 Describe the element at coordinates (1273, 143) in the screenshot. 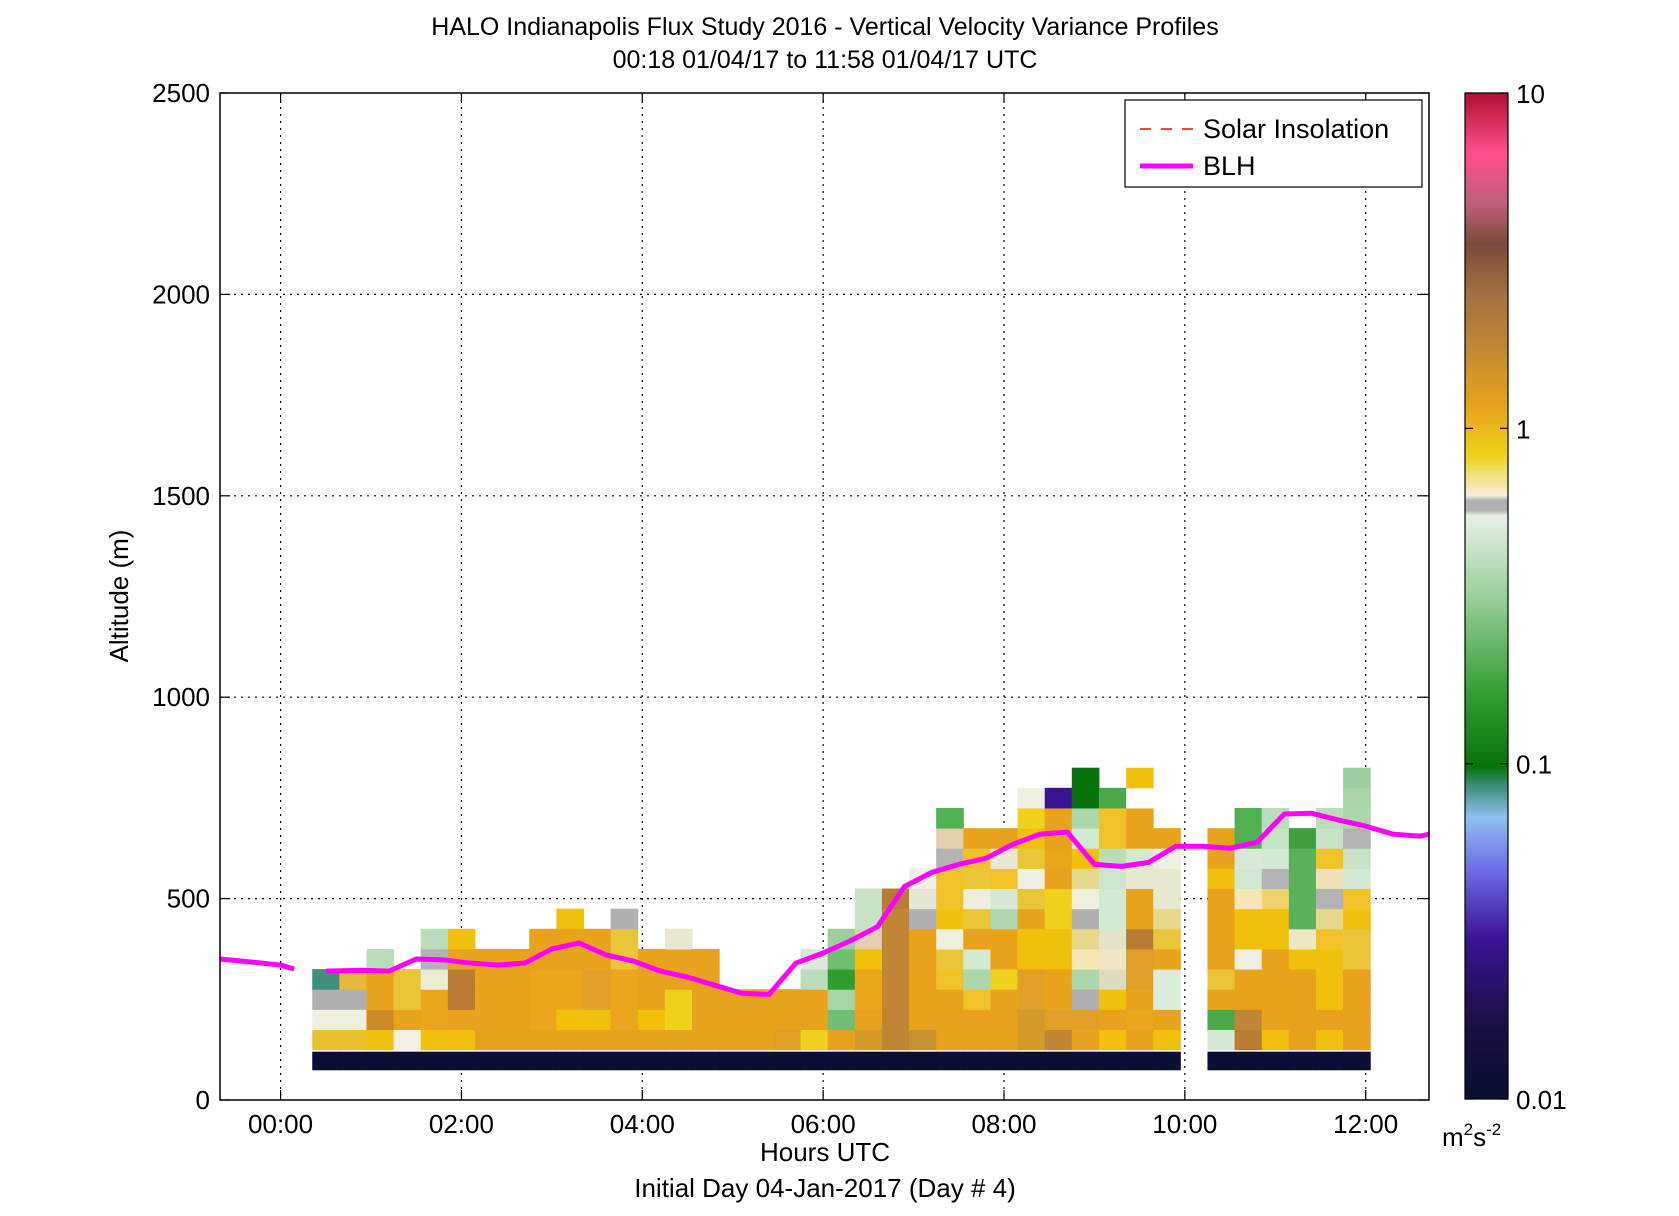

I see `legend: Solar Insolation BLH` at that location.